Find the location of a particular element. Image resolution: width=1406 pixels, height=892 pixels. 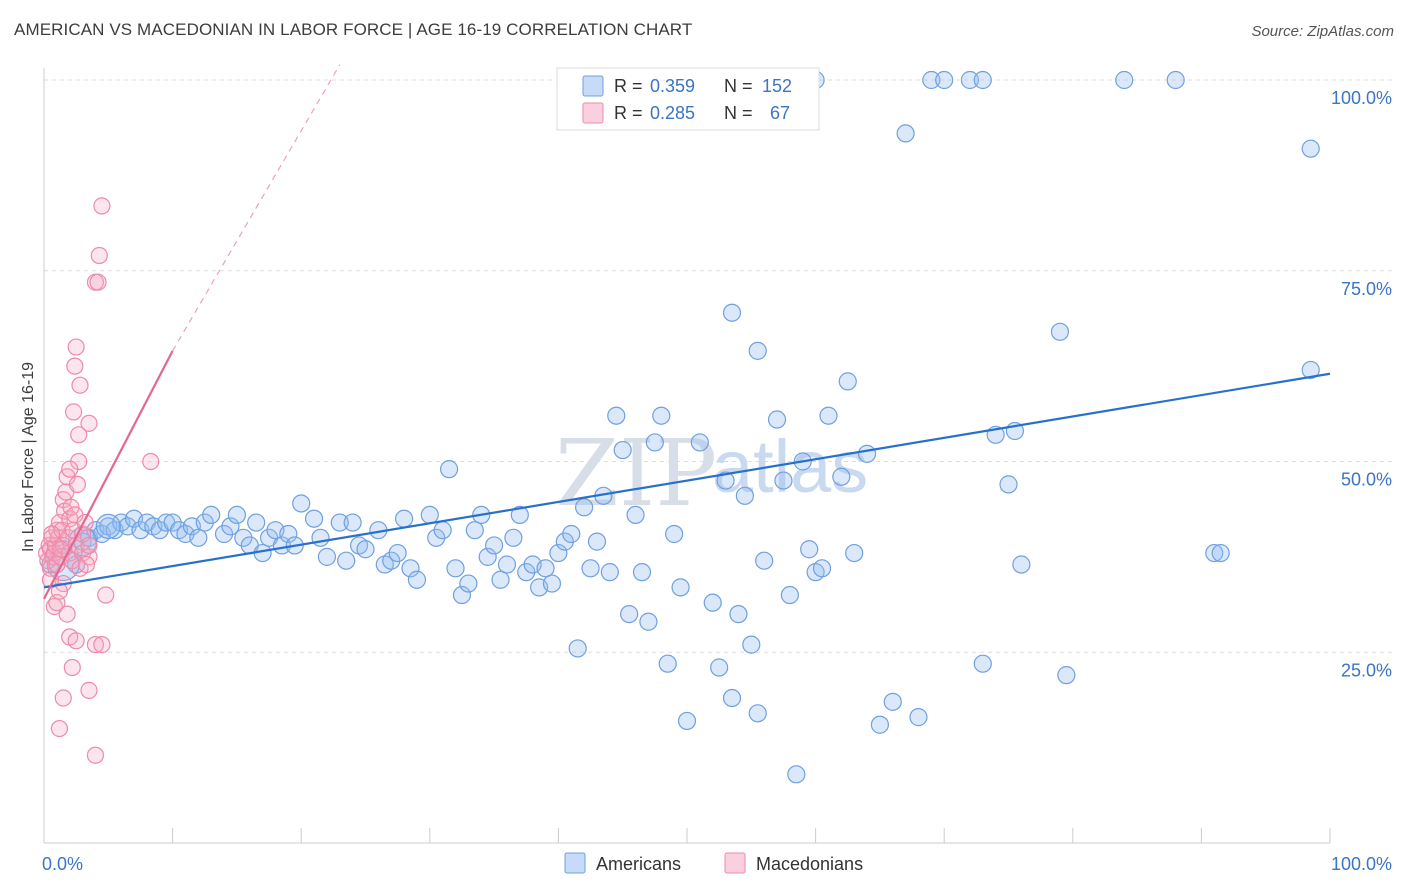

y-tick-label: 75.0% is located at coordinates (1366, 289).